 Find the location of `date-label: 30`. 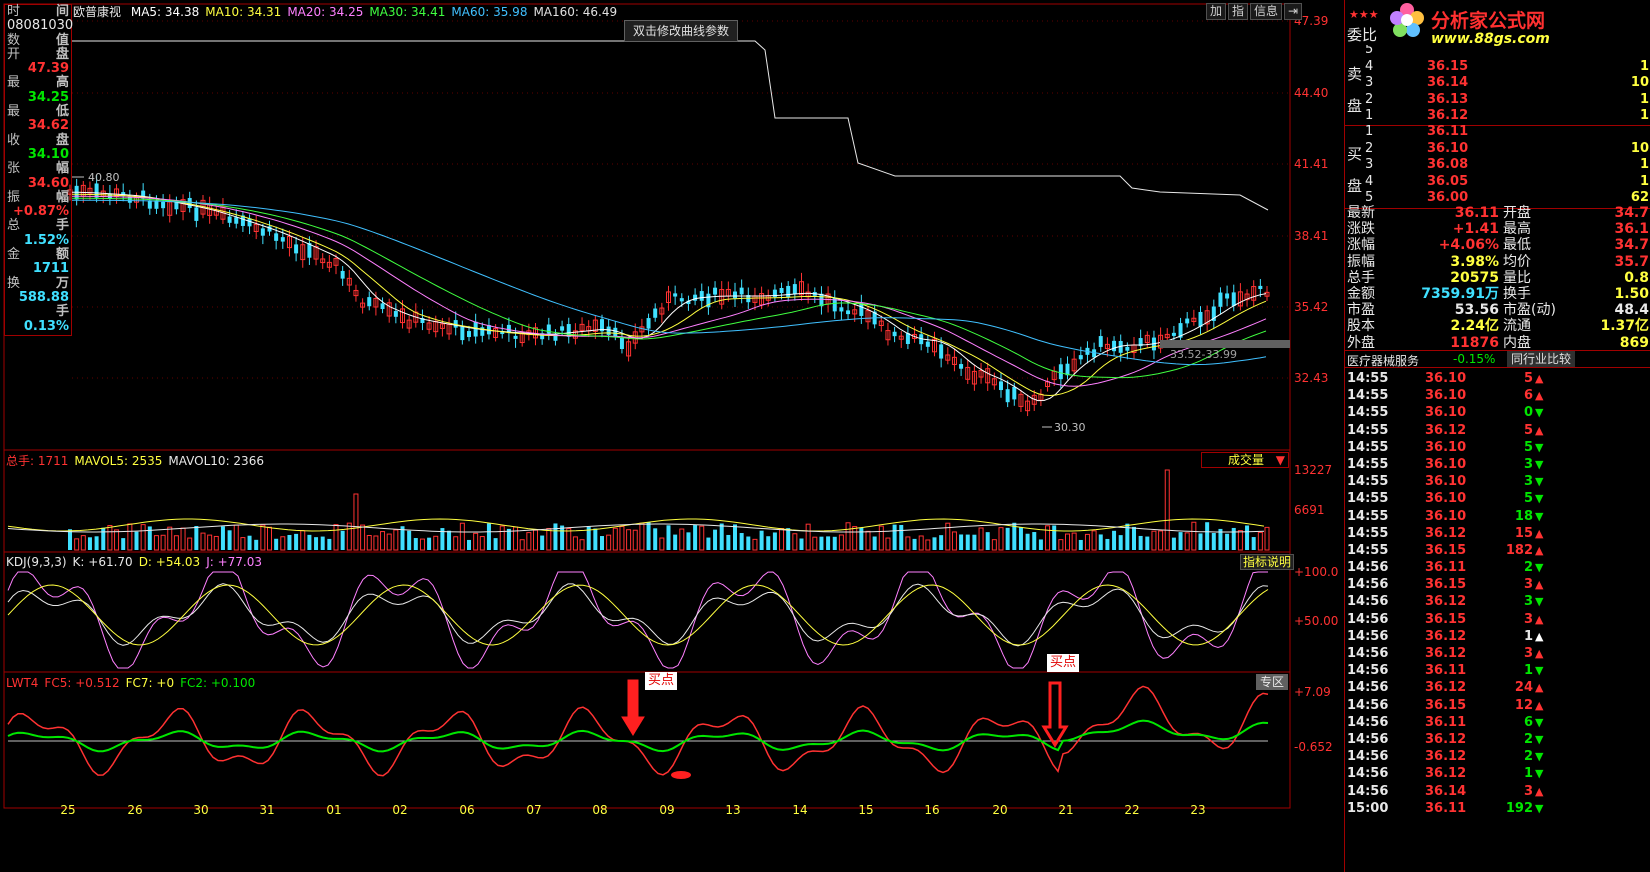

date-label: 30 is located at coordinates (200, 810).